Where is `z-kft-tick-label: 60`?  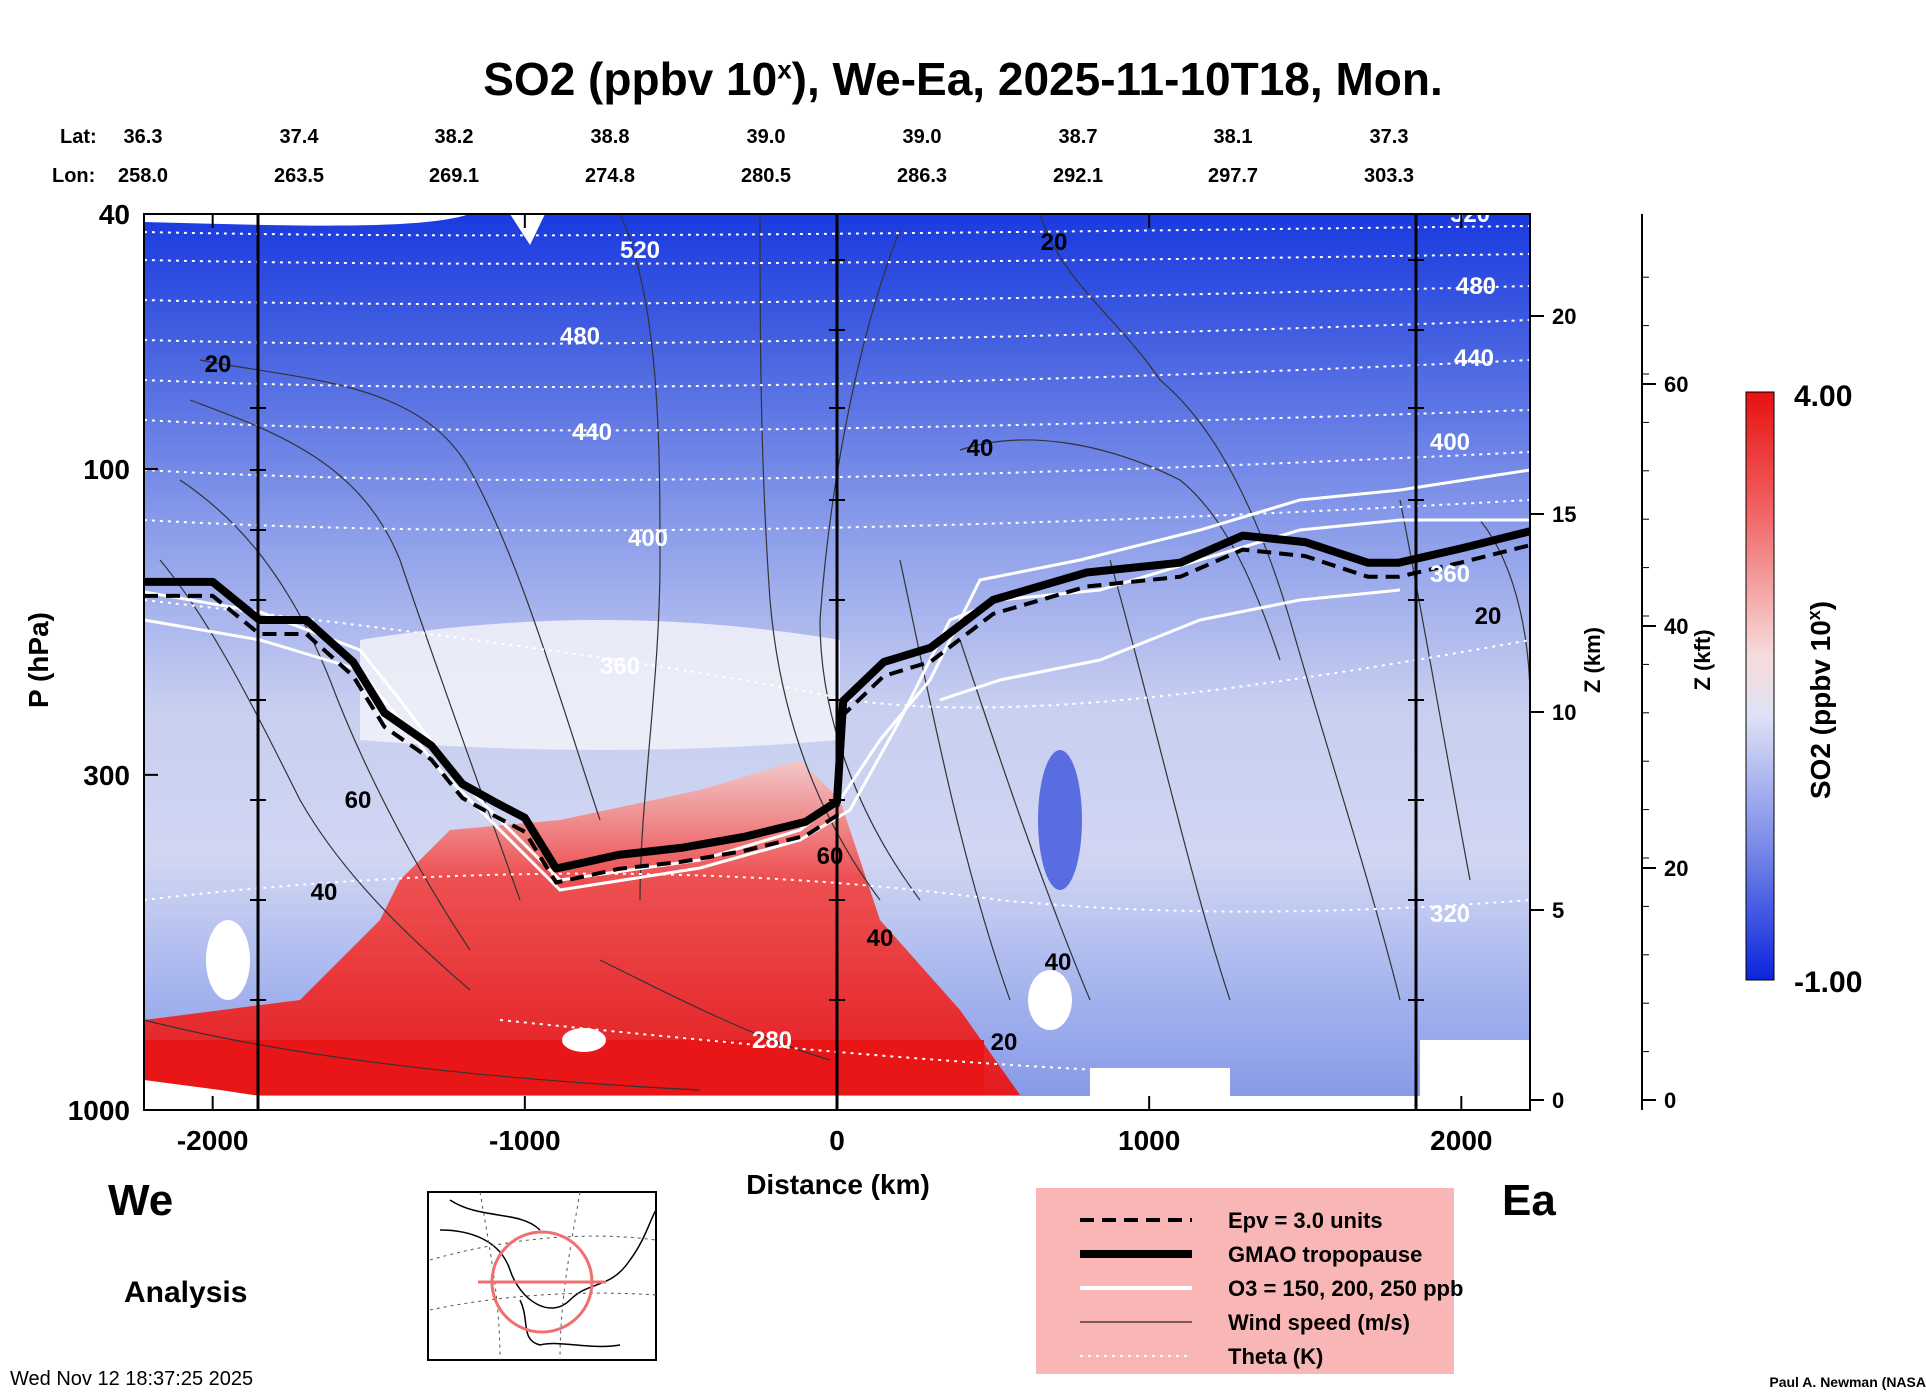 z-kft-tick-label: 60 is located at coordinates (1676, 384).